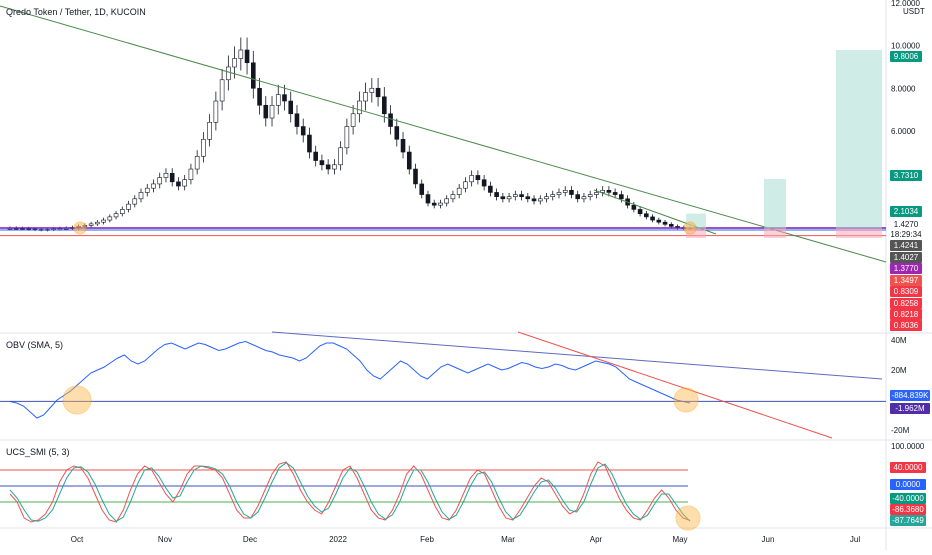 Image resolution: width=932 pixels, height=555 pixels. Describe the element at coordinates (908, 520) in the screenshot. I see `smi-value-tag: -87.7649` at that location.